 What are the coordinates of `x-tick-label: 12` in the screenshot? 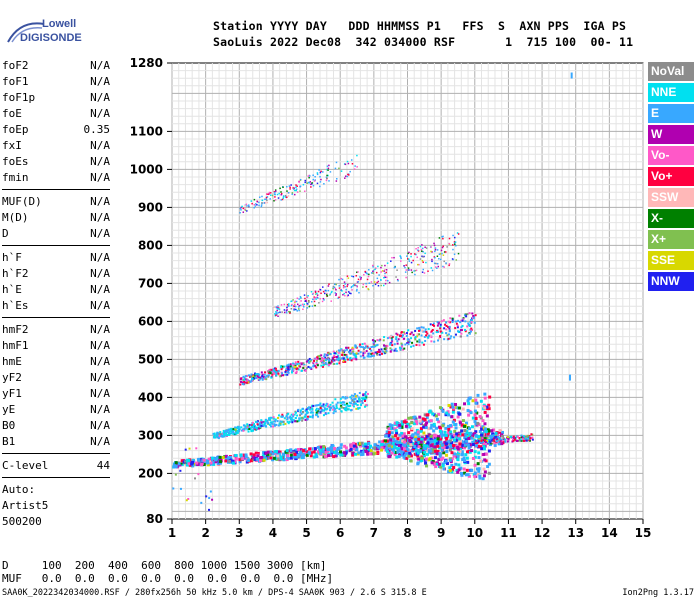 It's located at (542, 533).